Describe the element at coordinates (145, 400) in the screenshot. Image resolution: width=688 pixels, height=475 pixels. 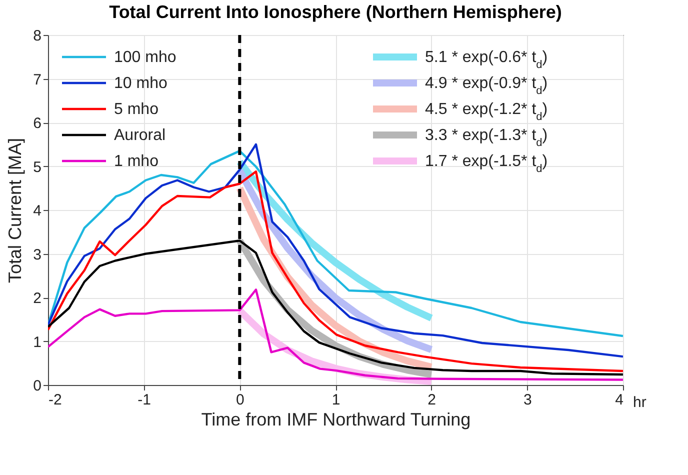
I see `x-tick-label: -1` at that location.